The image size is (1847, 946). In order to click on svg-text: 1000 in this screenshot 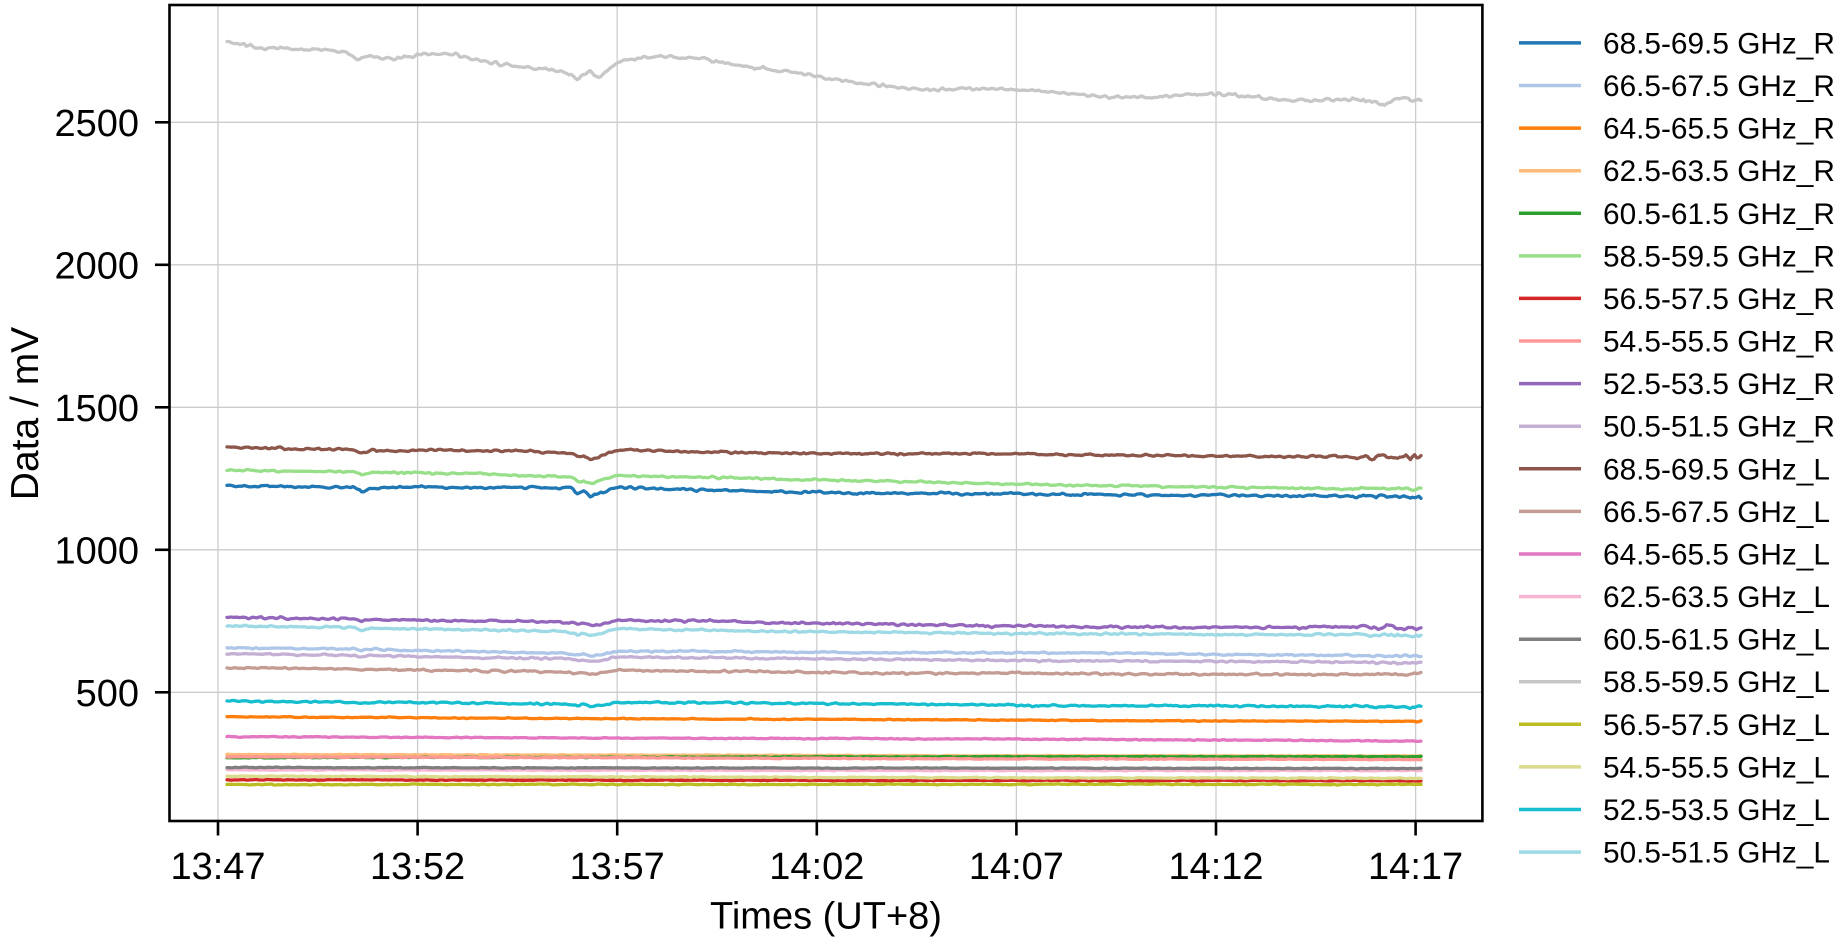, I will do `click(96, 551)`.